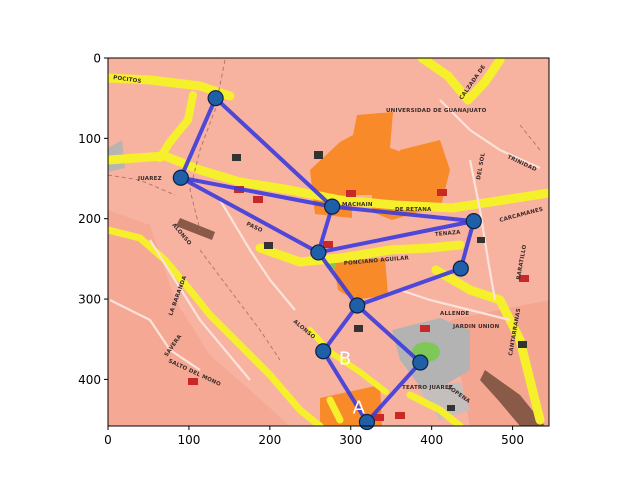 The width and height of the screenshot is (640, 480). Describe the element at coordinates (427, 388) in the screenshot. I see `map-label: TEATRO JUAREZ` at that location.